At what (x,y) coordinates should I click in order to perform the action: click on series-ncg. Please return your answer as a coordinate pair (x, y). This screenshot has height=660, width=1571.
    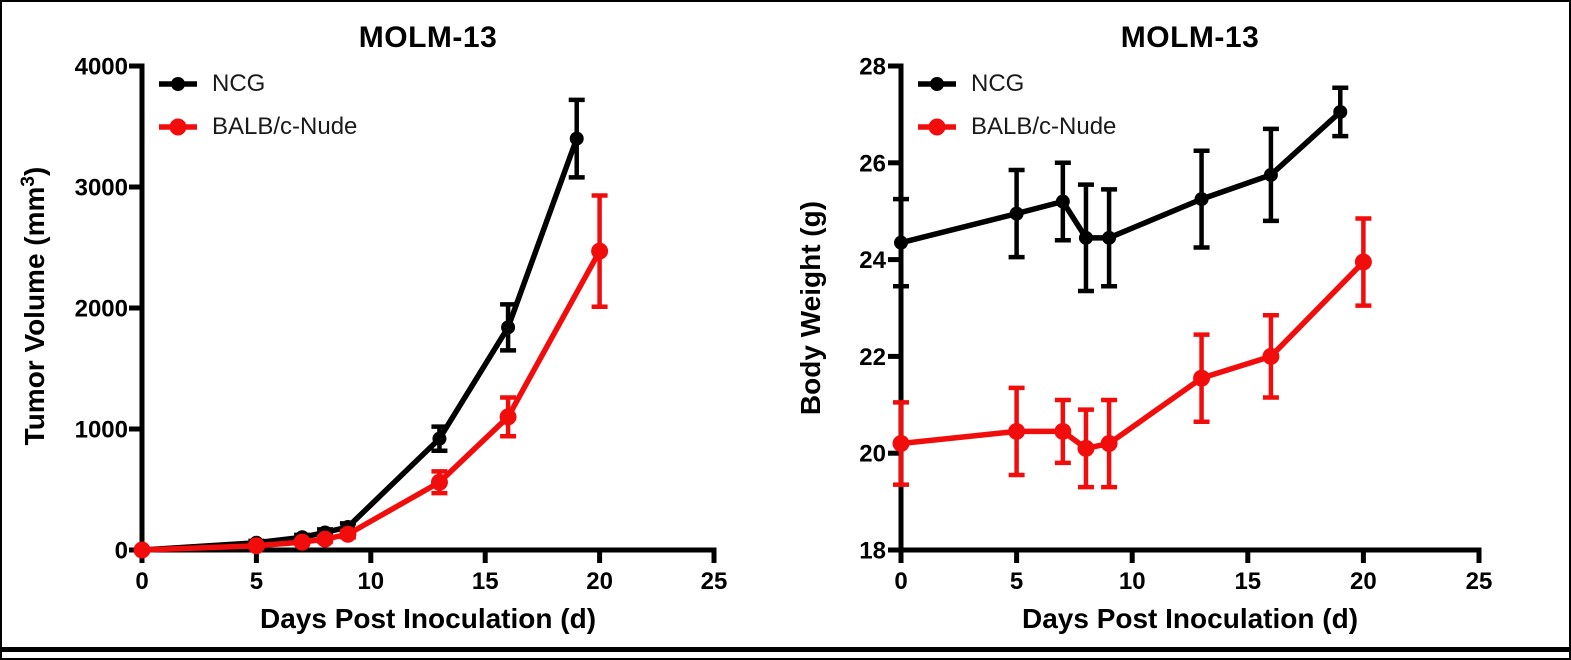
    Looking at the image, I should click on (1121, 189).